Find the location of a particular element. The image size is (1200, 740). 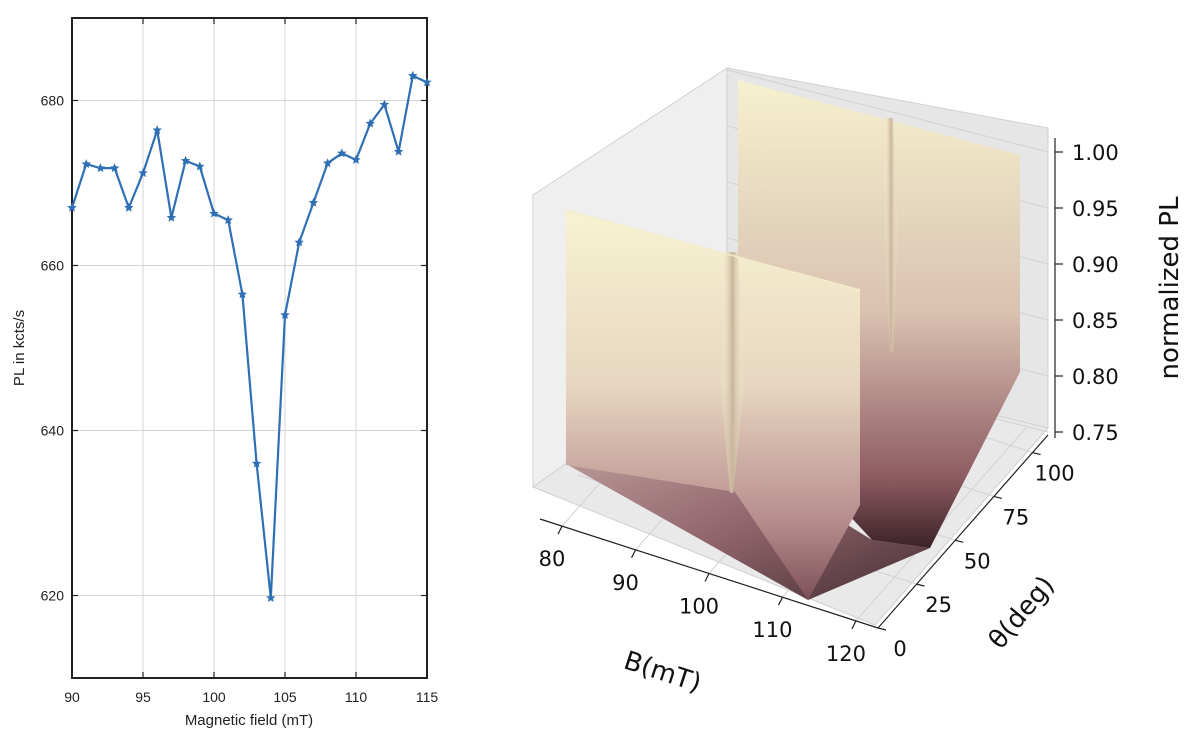

y-tick-label: 100 is located at coordinates (1054, 474).